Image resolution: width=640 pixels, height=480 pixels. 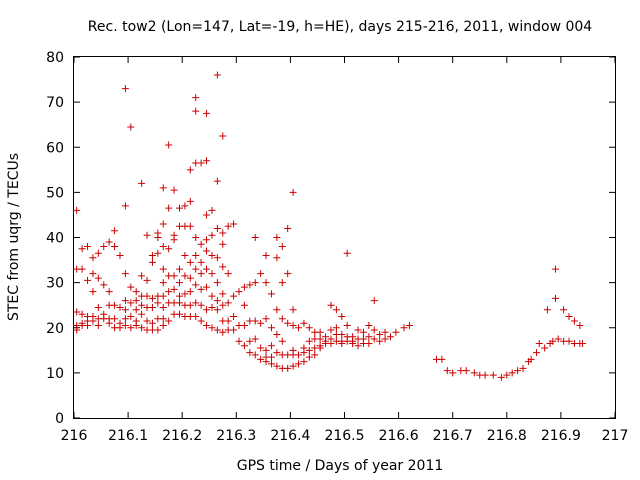 I want to click on x-tick-label: 216.9, so click(x=561, y=436).